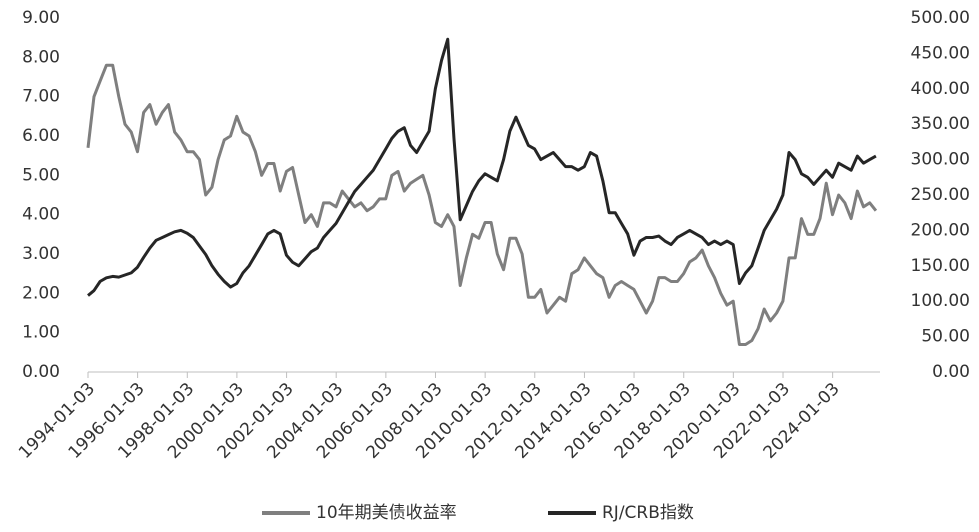 The image size is (979, 532). What do you see at coordinates (41, 333) in the screenshot?
I see `y-tick-label: 1.00` at bounding box center [41, 333].